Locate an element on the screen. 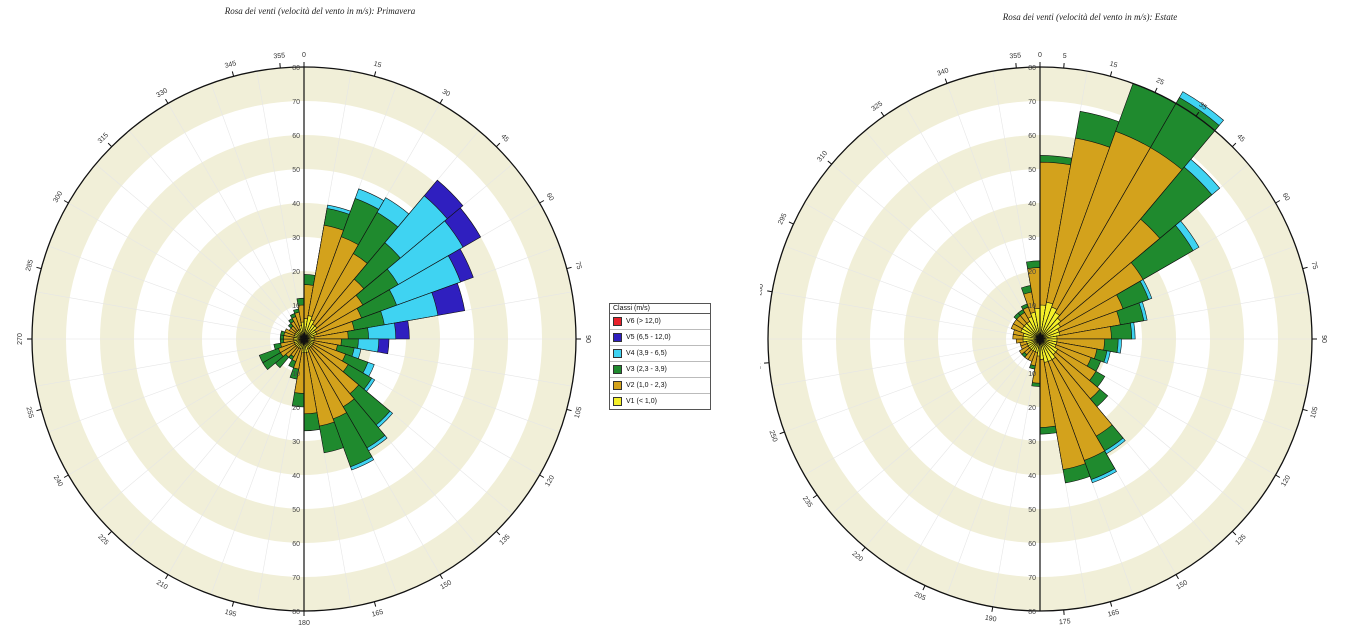 This screenshot has width=1345, height=628. legend-swatch-v3 is located at coordinates (617, 369).